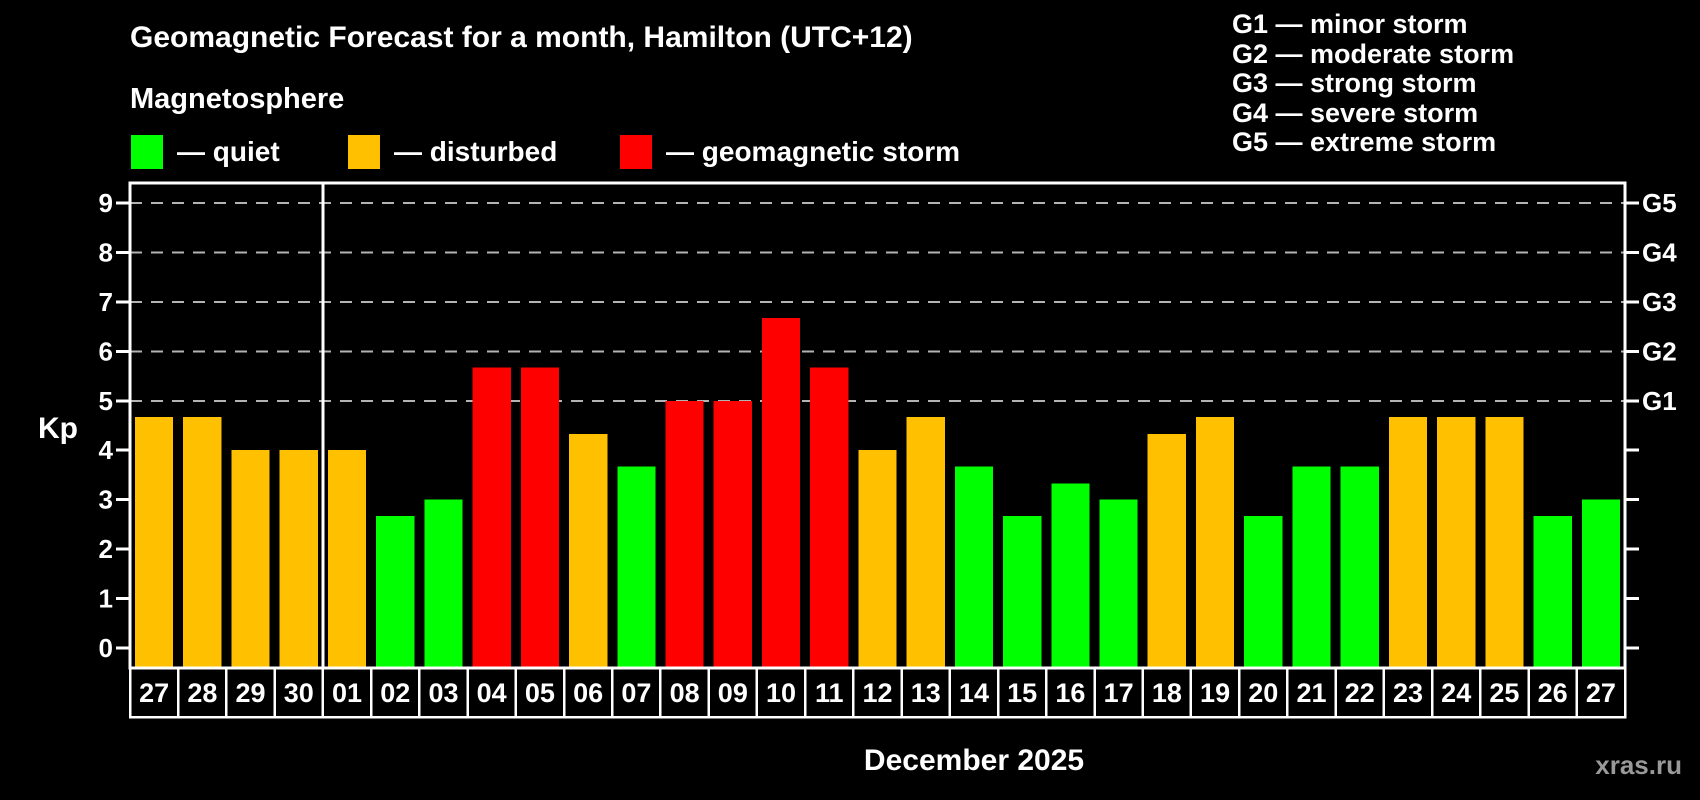  I want to click on day-label-10: 10, so click(781, 693).